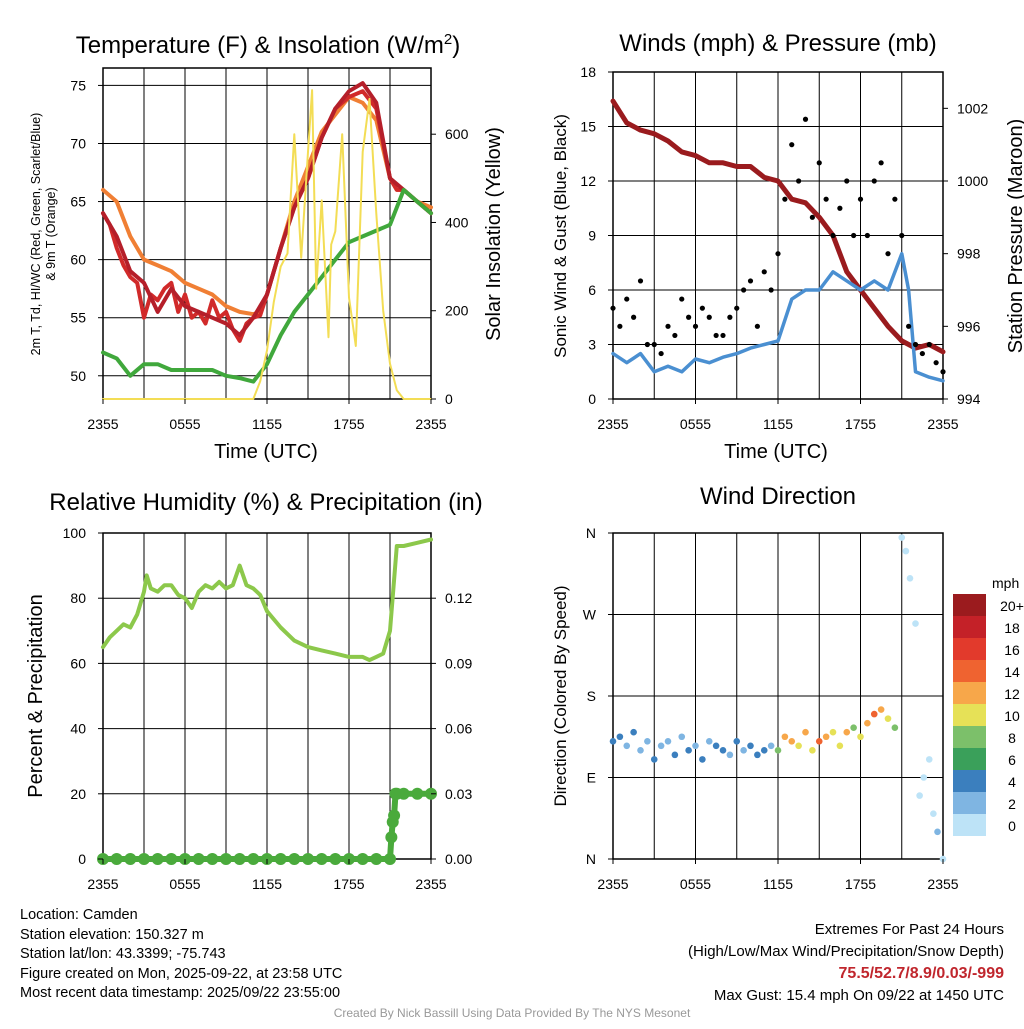  What do you see at coordinates (494, 234) in the screenshot?
I see `temperature-ylabel-right: Solar Insolation (Yellow)` at bounding box center [494, 234].